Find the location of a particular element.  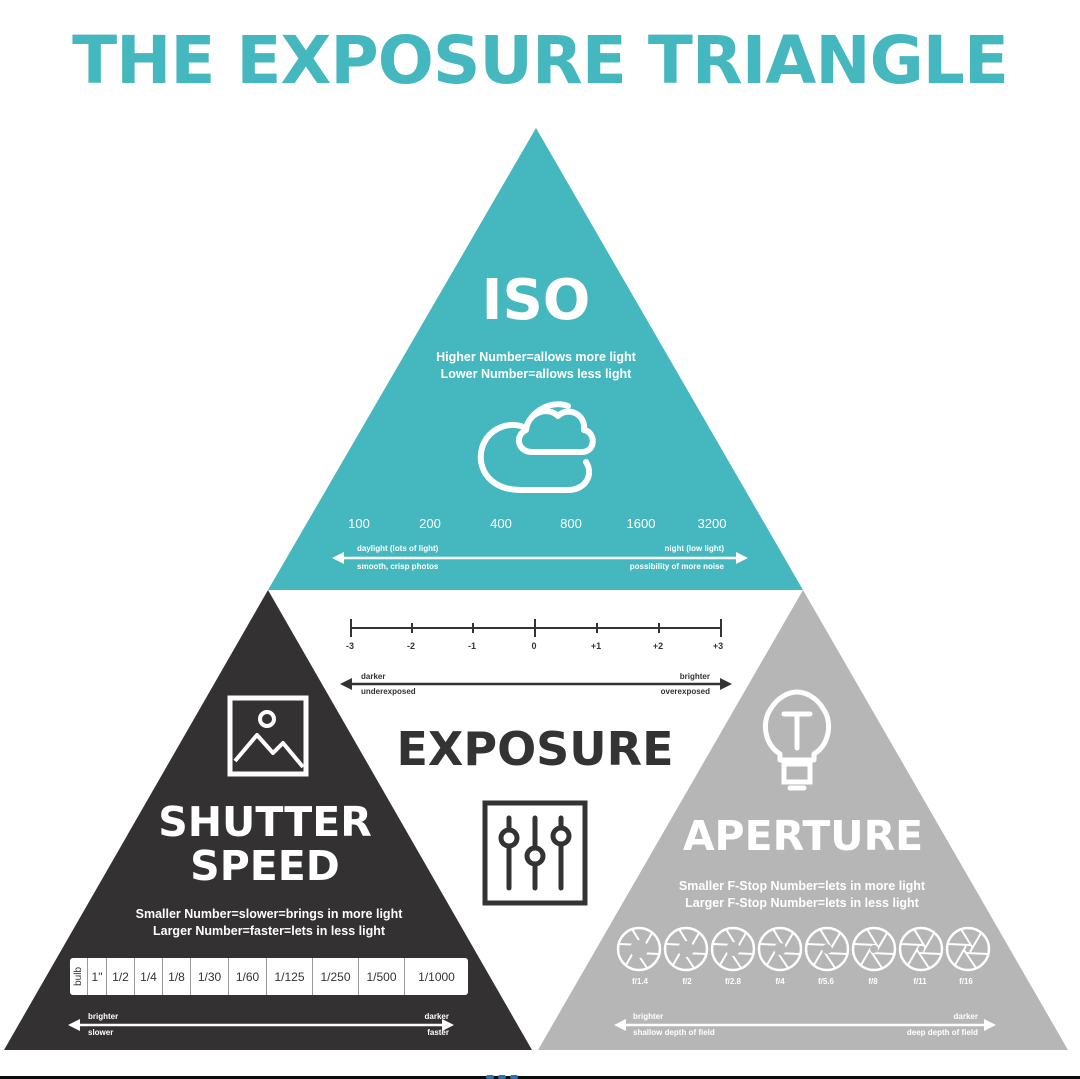

shutter-speed-cell: 1/2 is located at coordinates (121, 976).